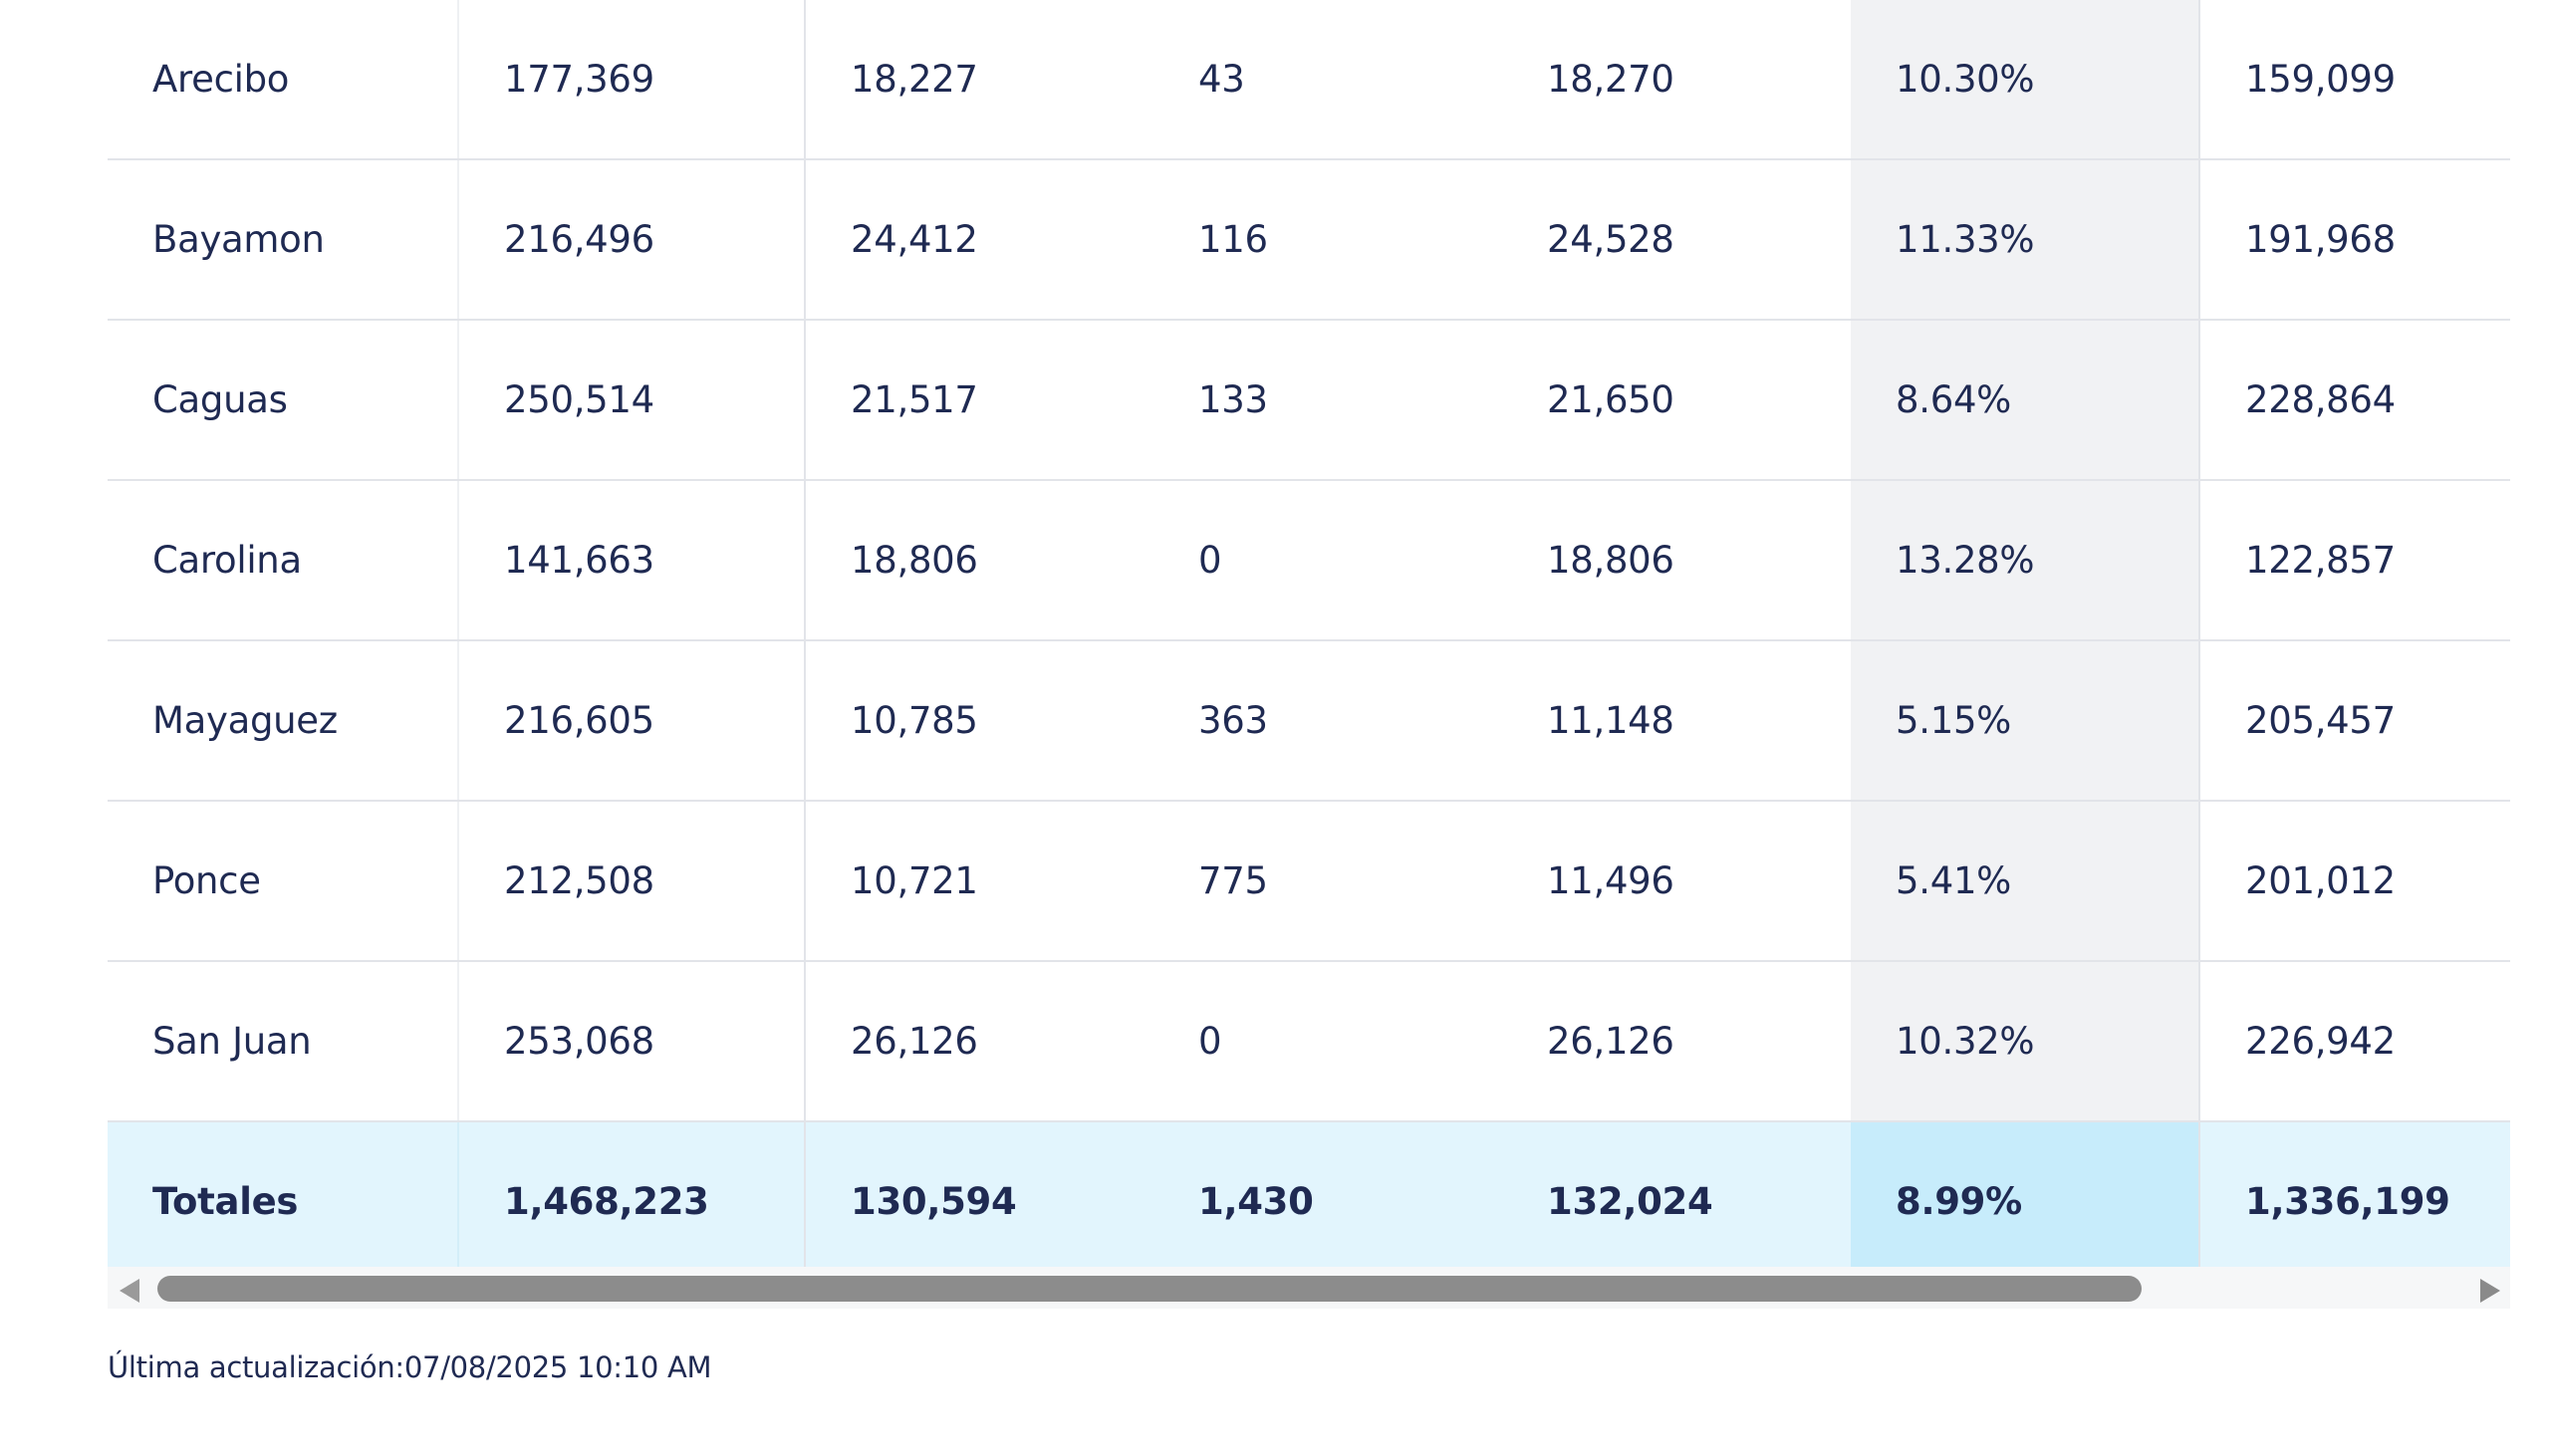 This screenshot has height=1456, width=2550. What do you see at coordinates (2490, 1291) in the screenshot?
I see `triangle-right-icon` at bounding box center [2490, 1291].